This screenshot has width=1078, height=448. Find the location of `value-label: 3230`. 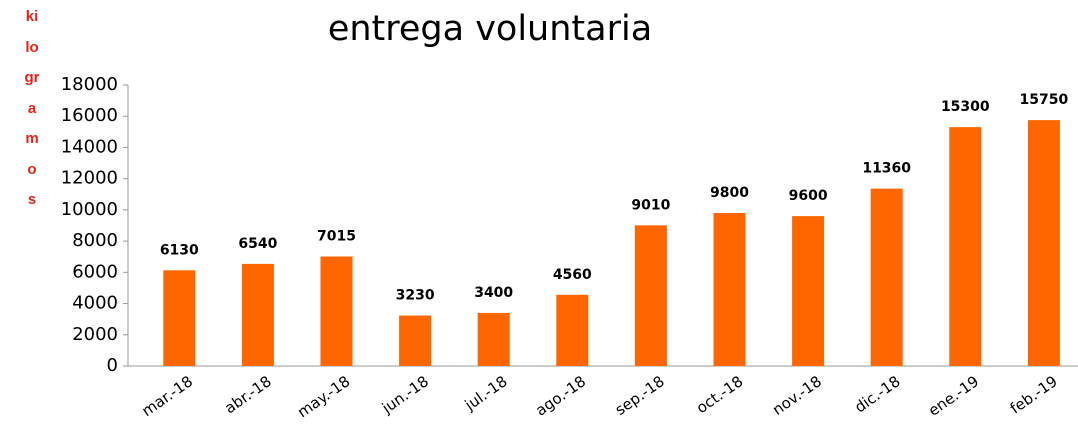

value-label: 3230 is located at coordinates (415, 296).